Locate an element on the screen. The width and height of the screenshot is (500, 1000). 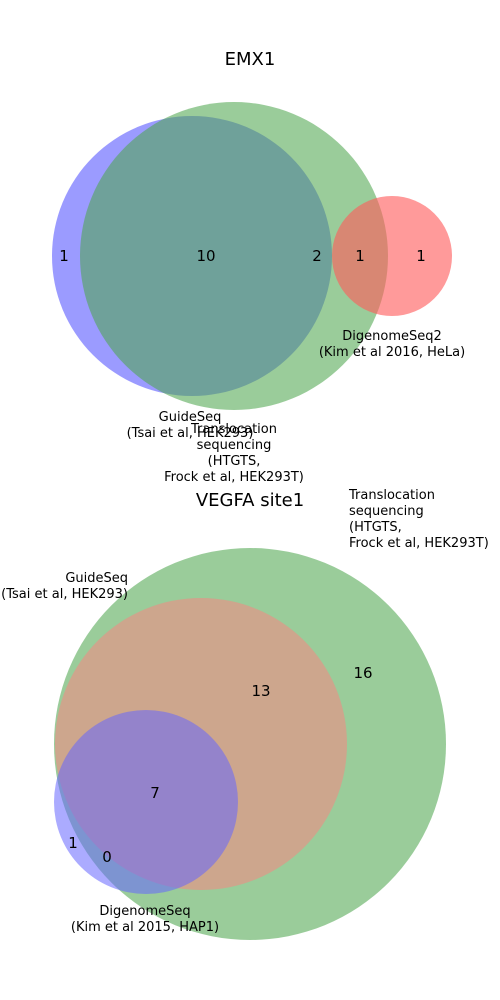
set-label-line: DigenomeSeq2 is located at coordinates (392, 336).